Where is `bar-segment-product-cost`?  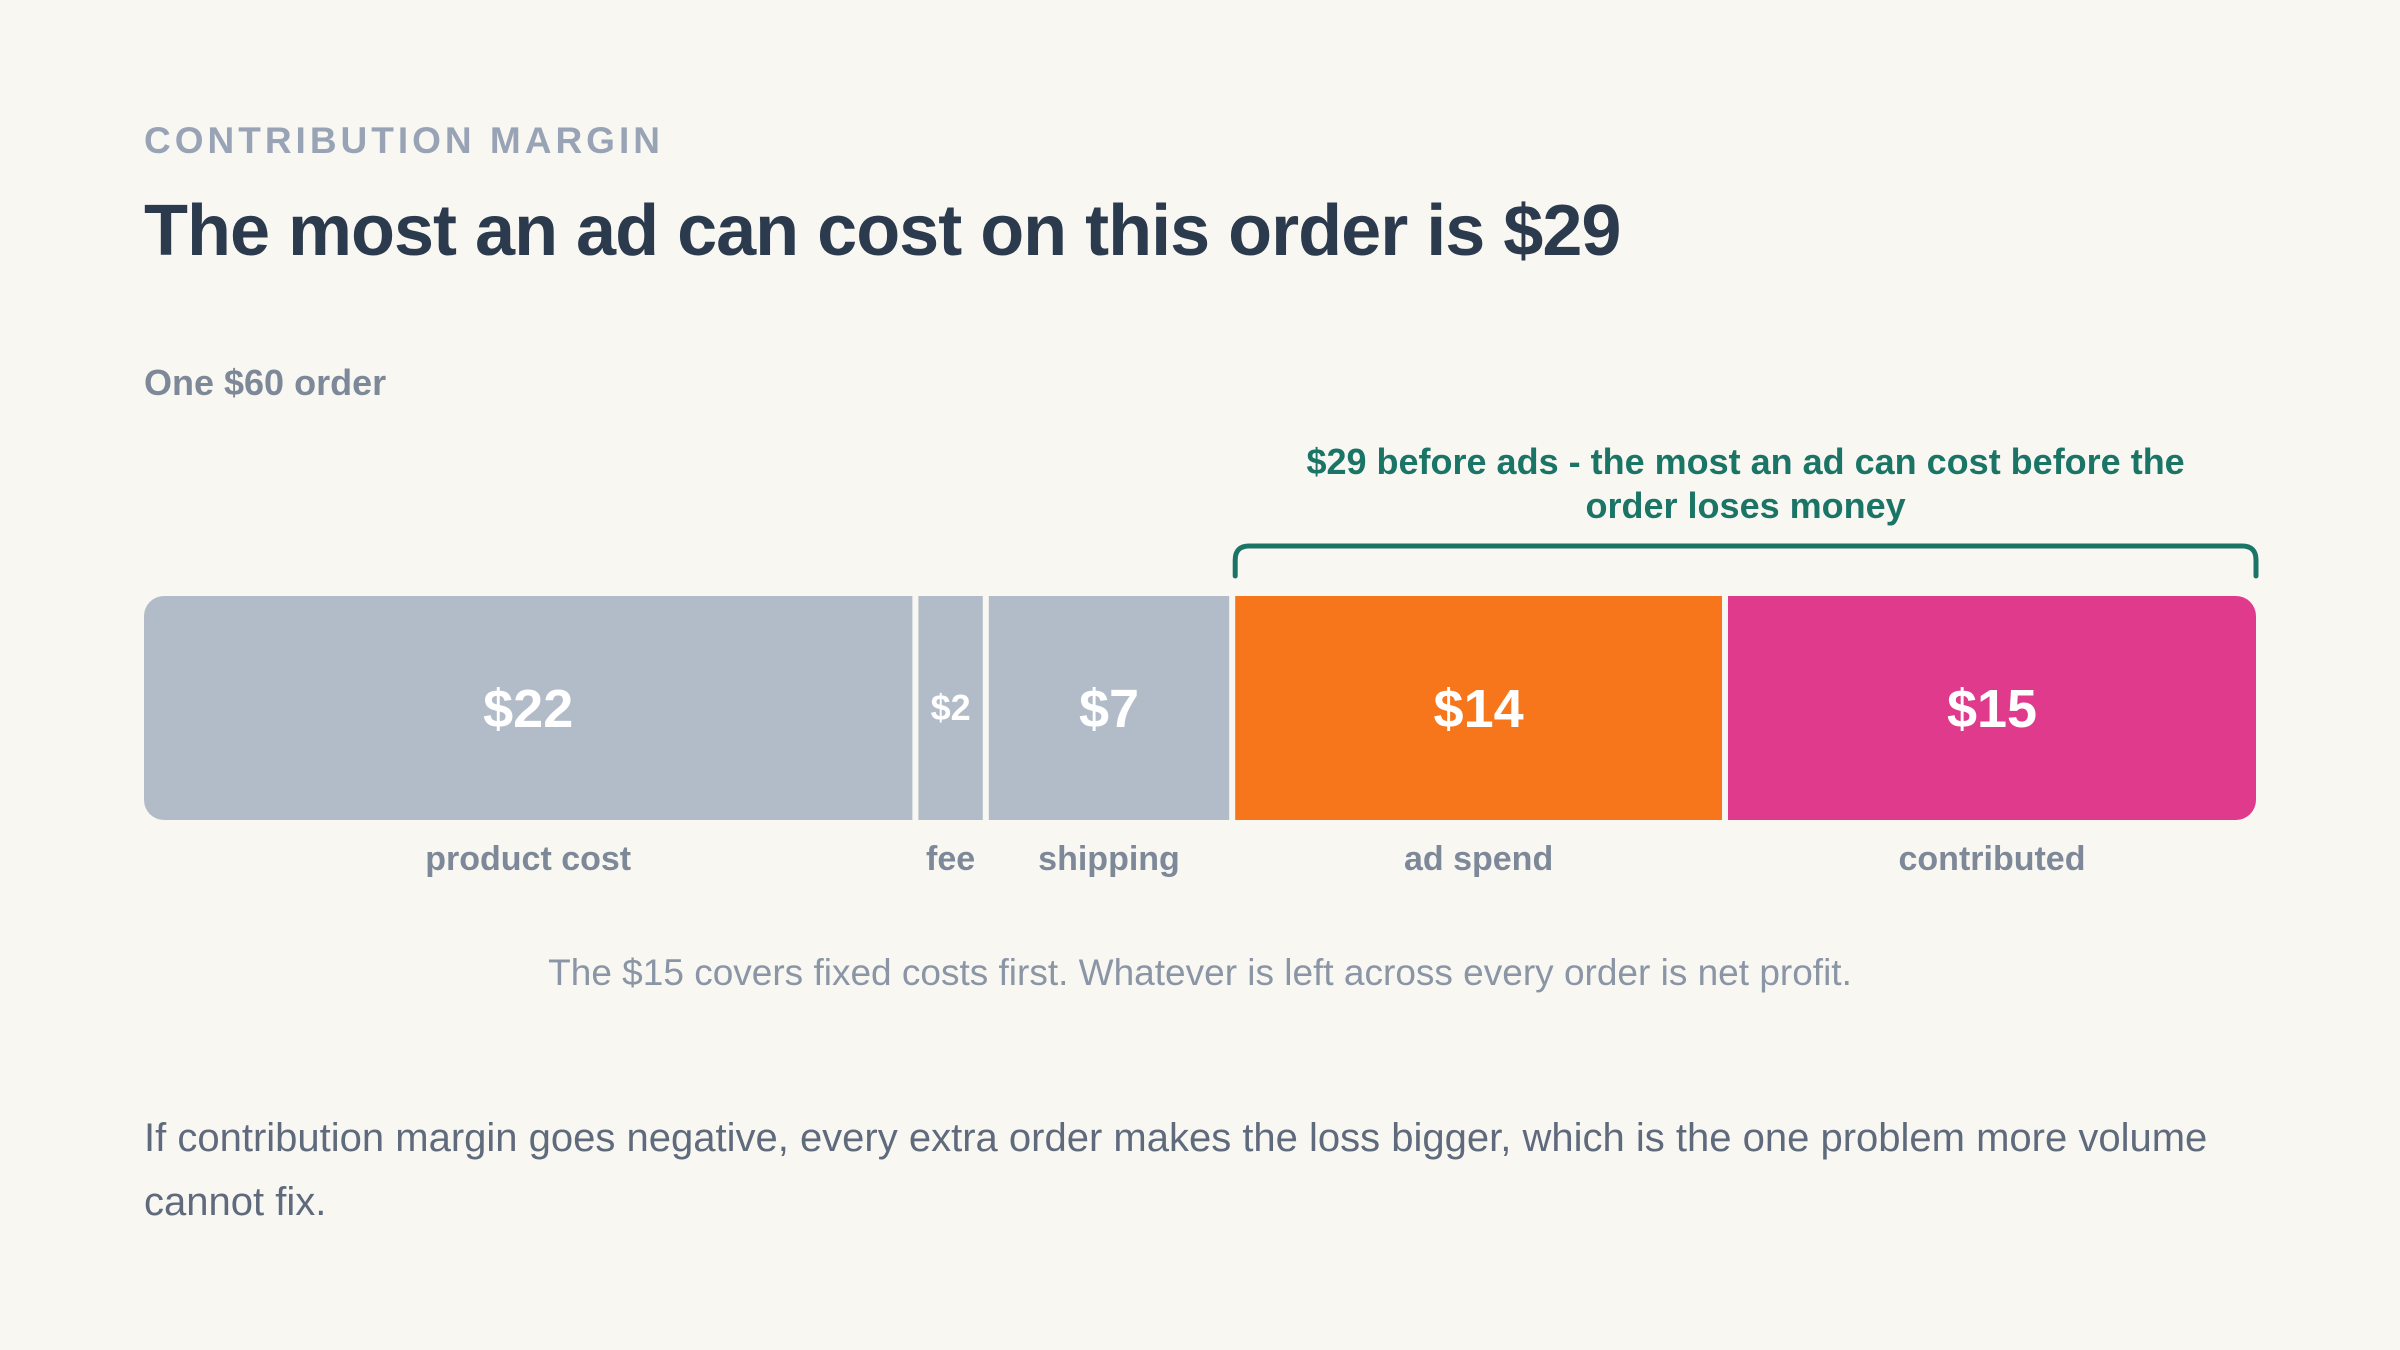
bar-segment-product-cost is located at coordinates (528, 708).